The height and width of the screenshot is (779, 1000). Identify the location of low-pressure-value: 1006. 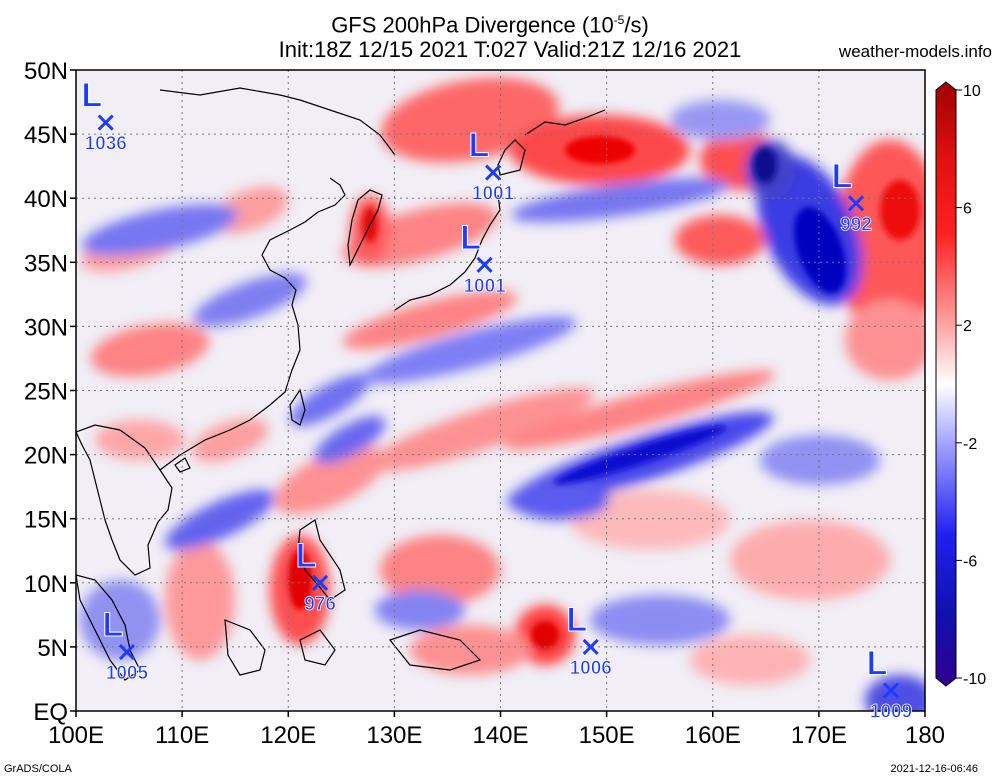
(591, 668).